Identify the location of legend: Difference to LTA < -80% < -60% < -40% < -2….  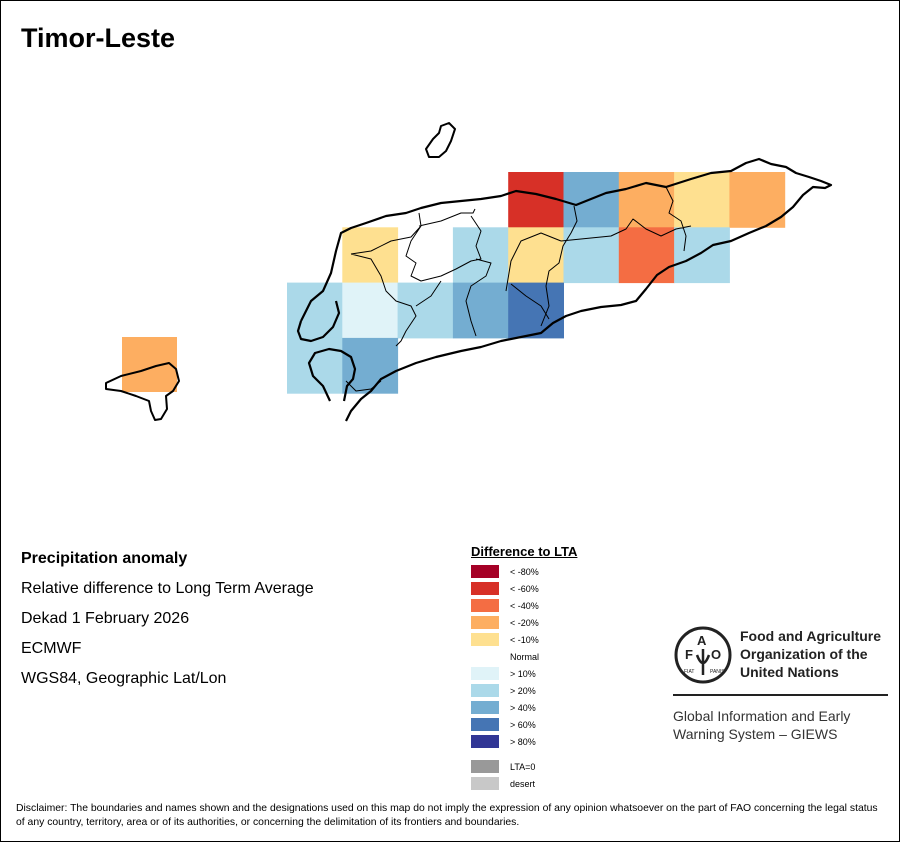
(524, 668).